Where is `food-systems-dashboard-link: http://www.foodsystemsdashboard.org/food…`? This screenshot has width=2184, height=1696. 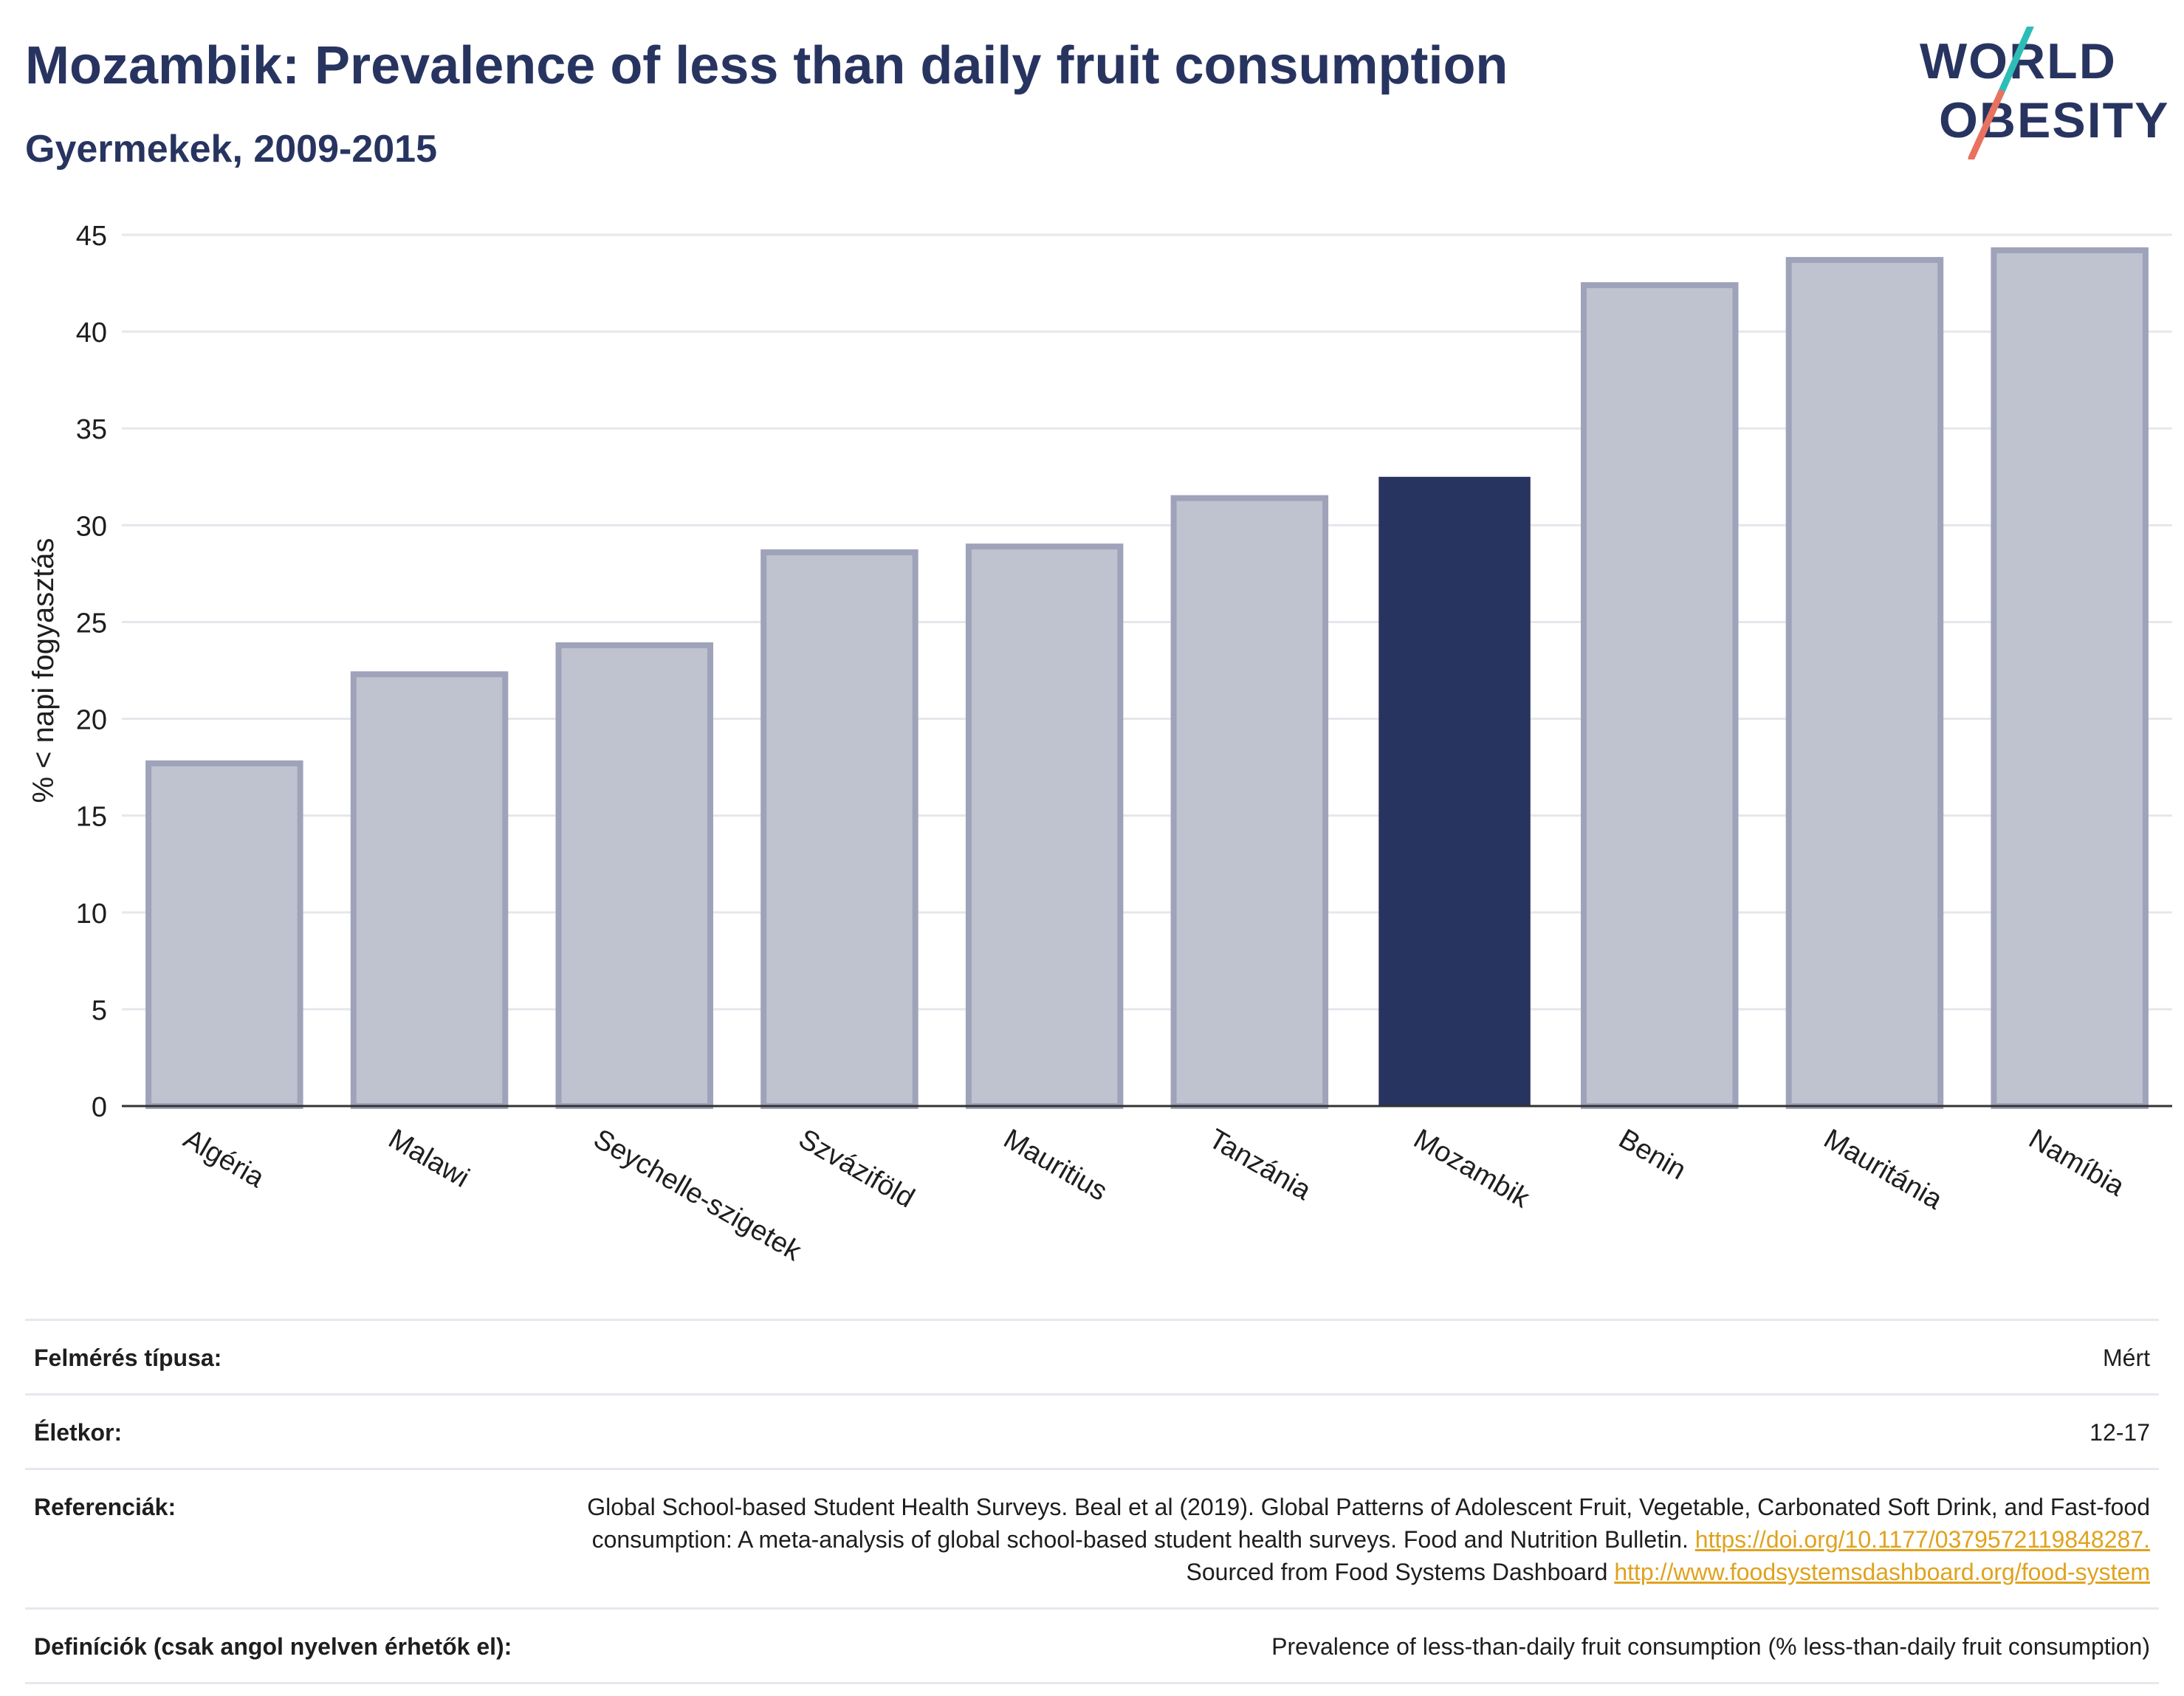
food-systems-dashboard-link: http://www.foodsystemsdashboard.org/food… is located at coordinates (1882, 1572).